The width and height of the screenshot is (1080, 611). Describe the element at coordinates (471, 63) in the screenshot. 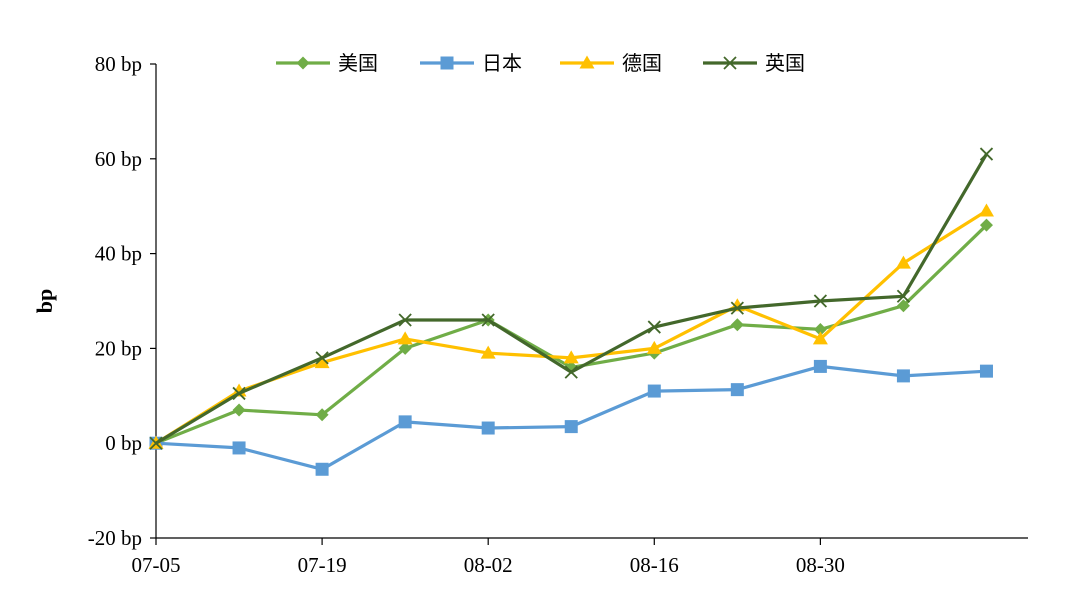

I see `legend-item: 日本` at that location.